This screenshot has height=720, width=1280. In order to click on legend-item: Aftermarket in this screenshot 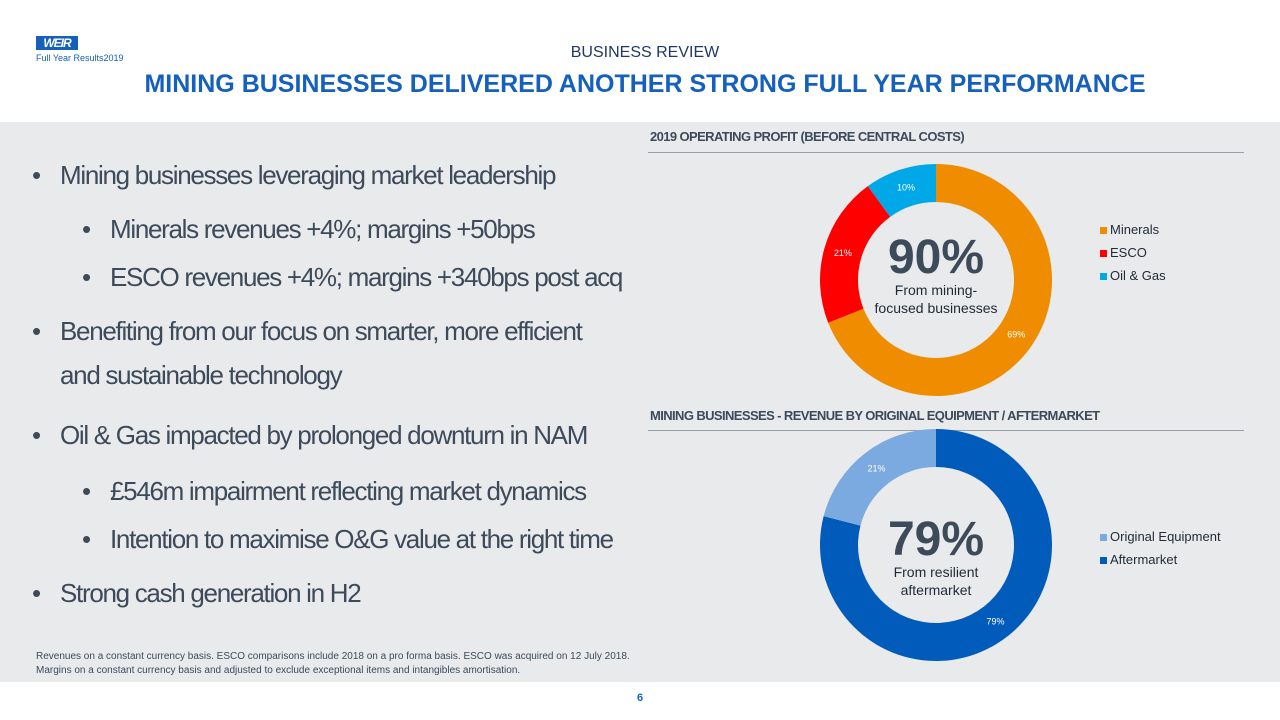, I will do `click(1160, 559)`.